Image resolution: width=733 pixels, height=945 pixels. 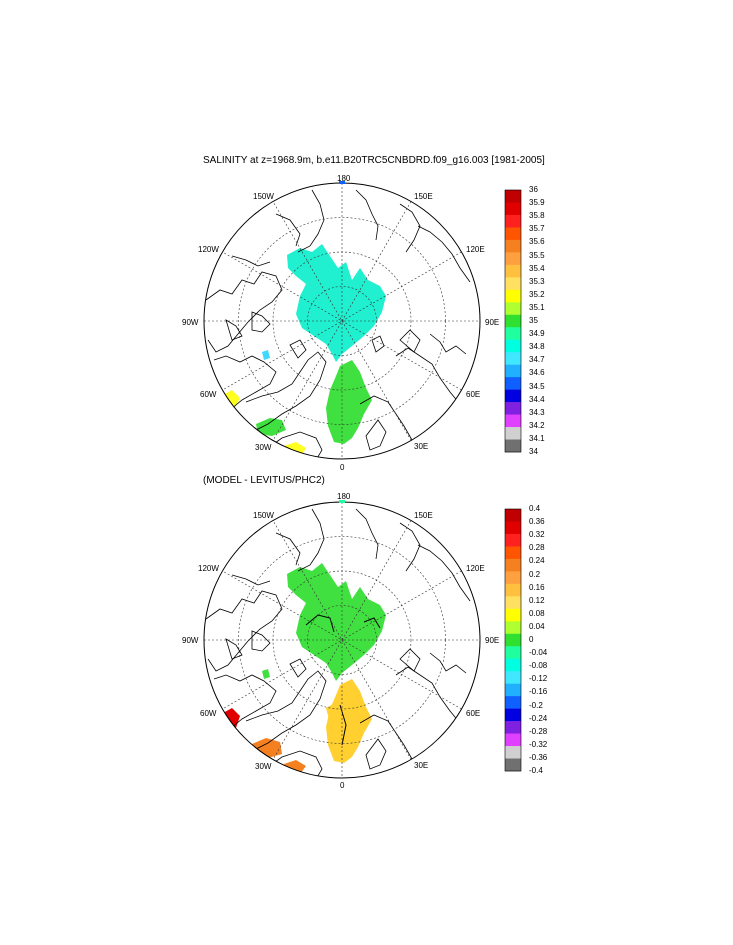 I want to click on top-field-yellow-60w, so click(x=231, y=400).